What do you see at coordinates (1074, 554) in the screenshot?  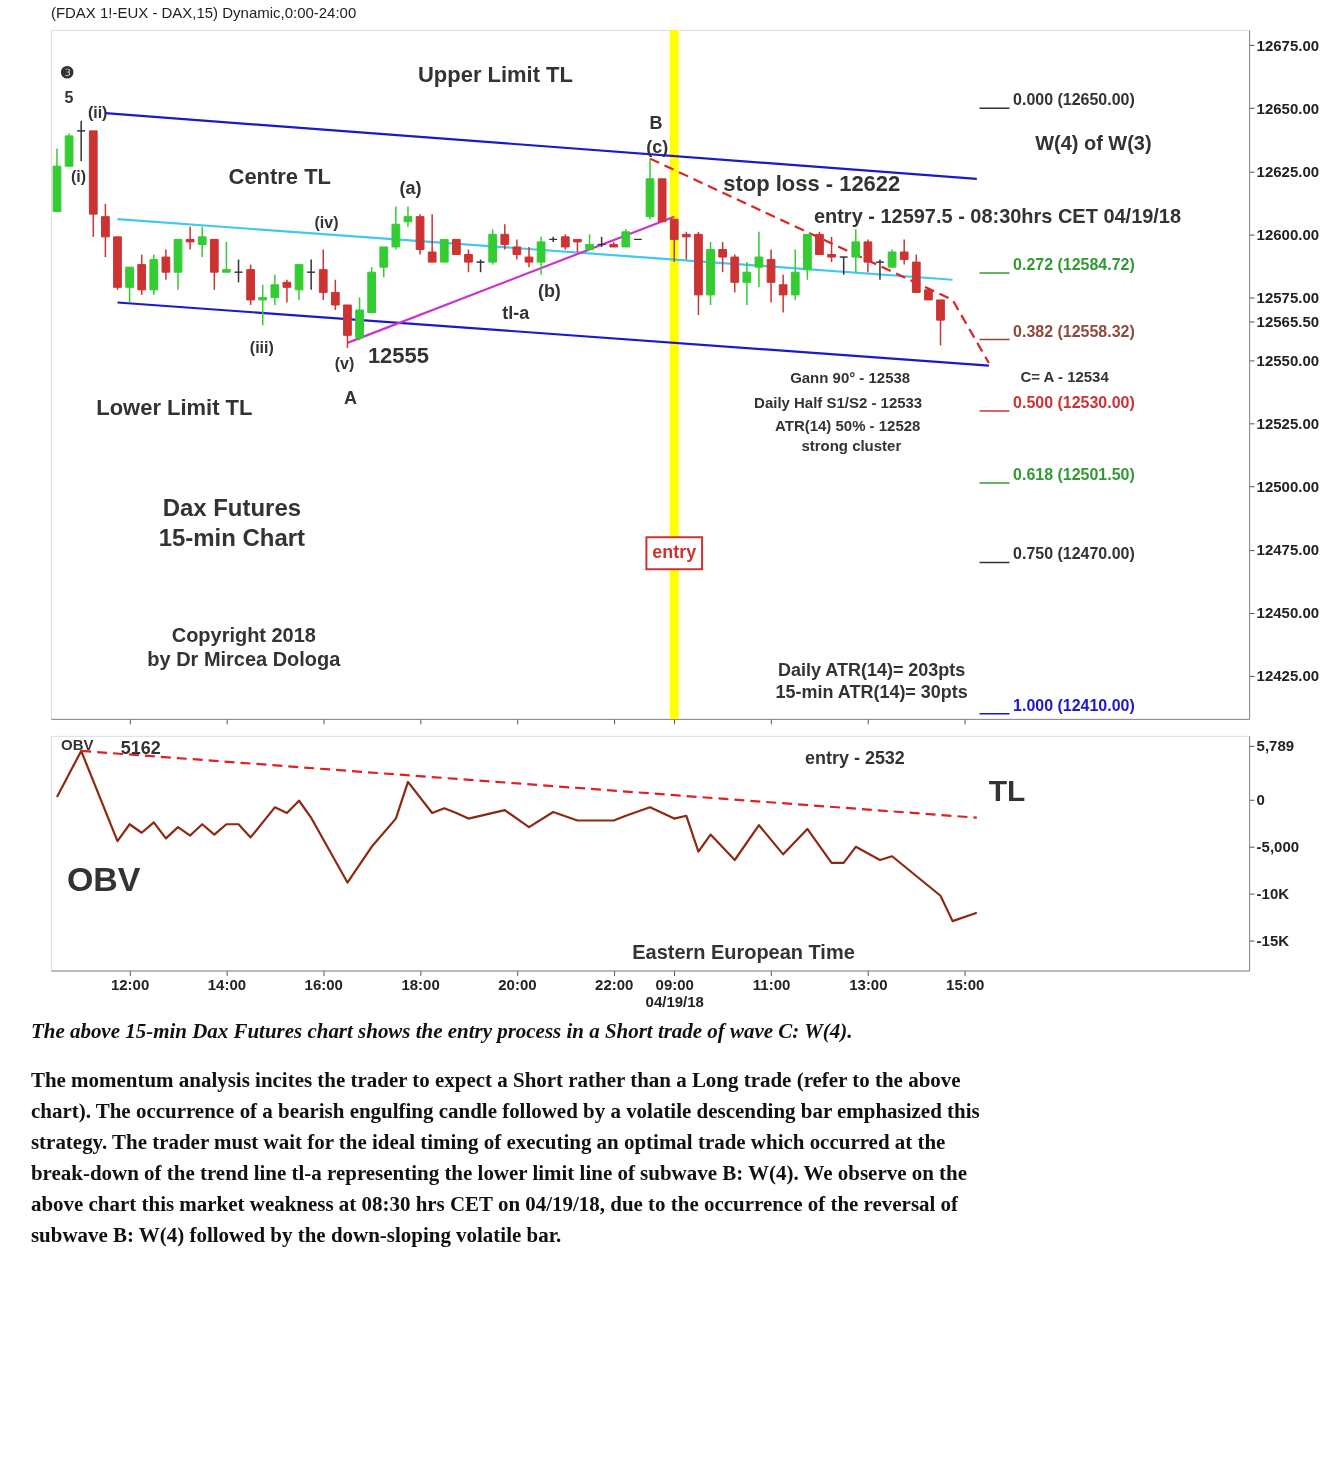 I see `ref-line-label: 0.750 (12470.00)` at bounding box center [1074, 554].